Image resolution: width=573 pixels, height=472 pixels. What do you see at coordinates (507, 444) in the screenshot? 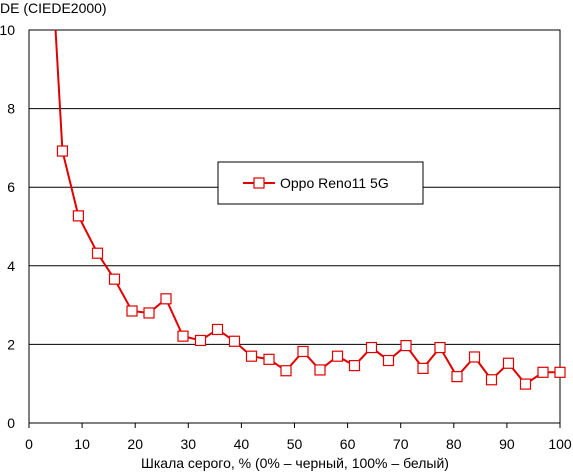
I see `x-tick-label: 90` at bounding box center [507, 444].